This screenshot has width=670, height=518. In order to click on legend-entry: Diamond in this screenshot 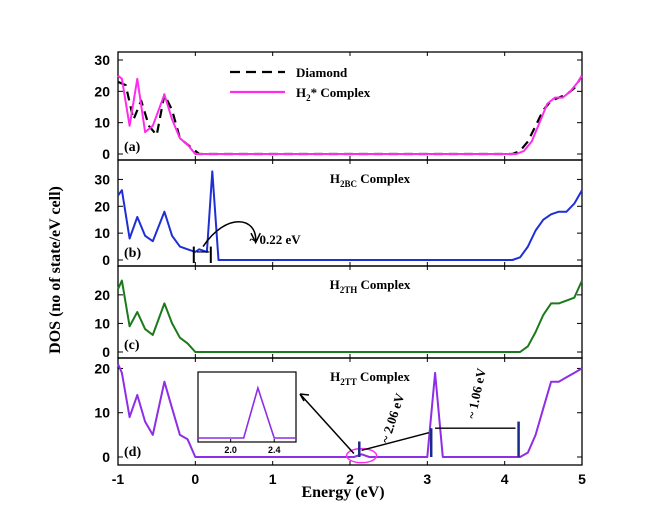, I will do `click(322, 72)`.